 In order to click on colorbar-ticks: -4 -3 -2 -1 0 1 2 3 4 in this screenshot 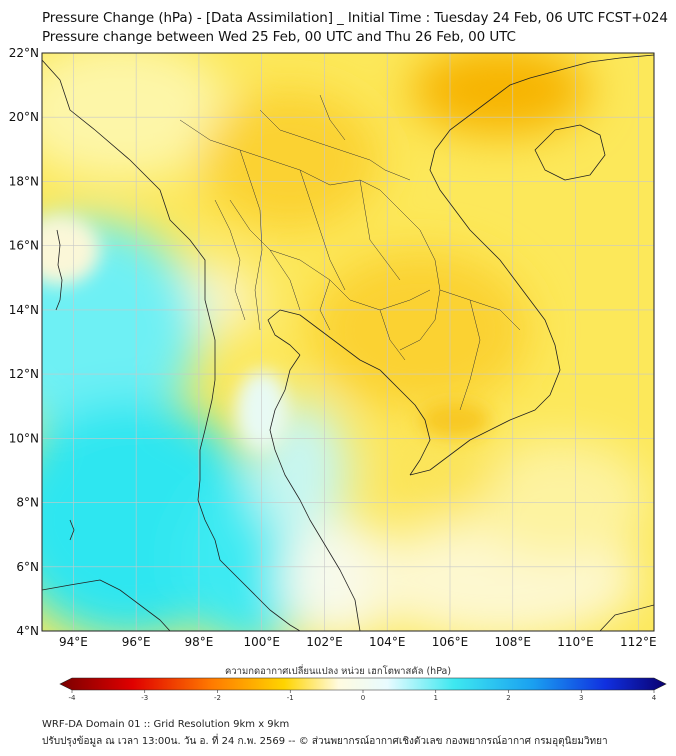, I will do `click(363, 696)`.